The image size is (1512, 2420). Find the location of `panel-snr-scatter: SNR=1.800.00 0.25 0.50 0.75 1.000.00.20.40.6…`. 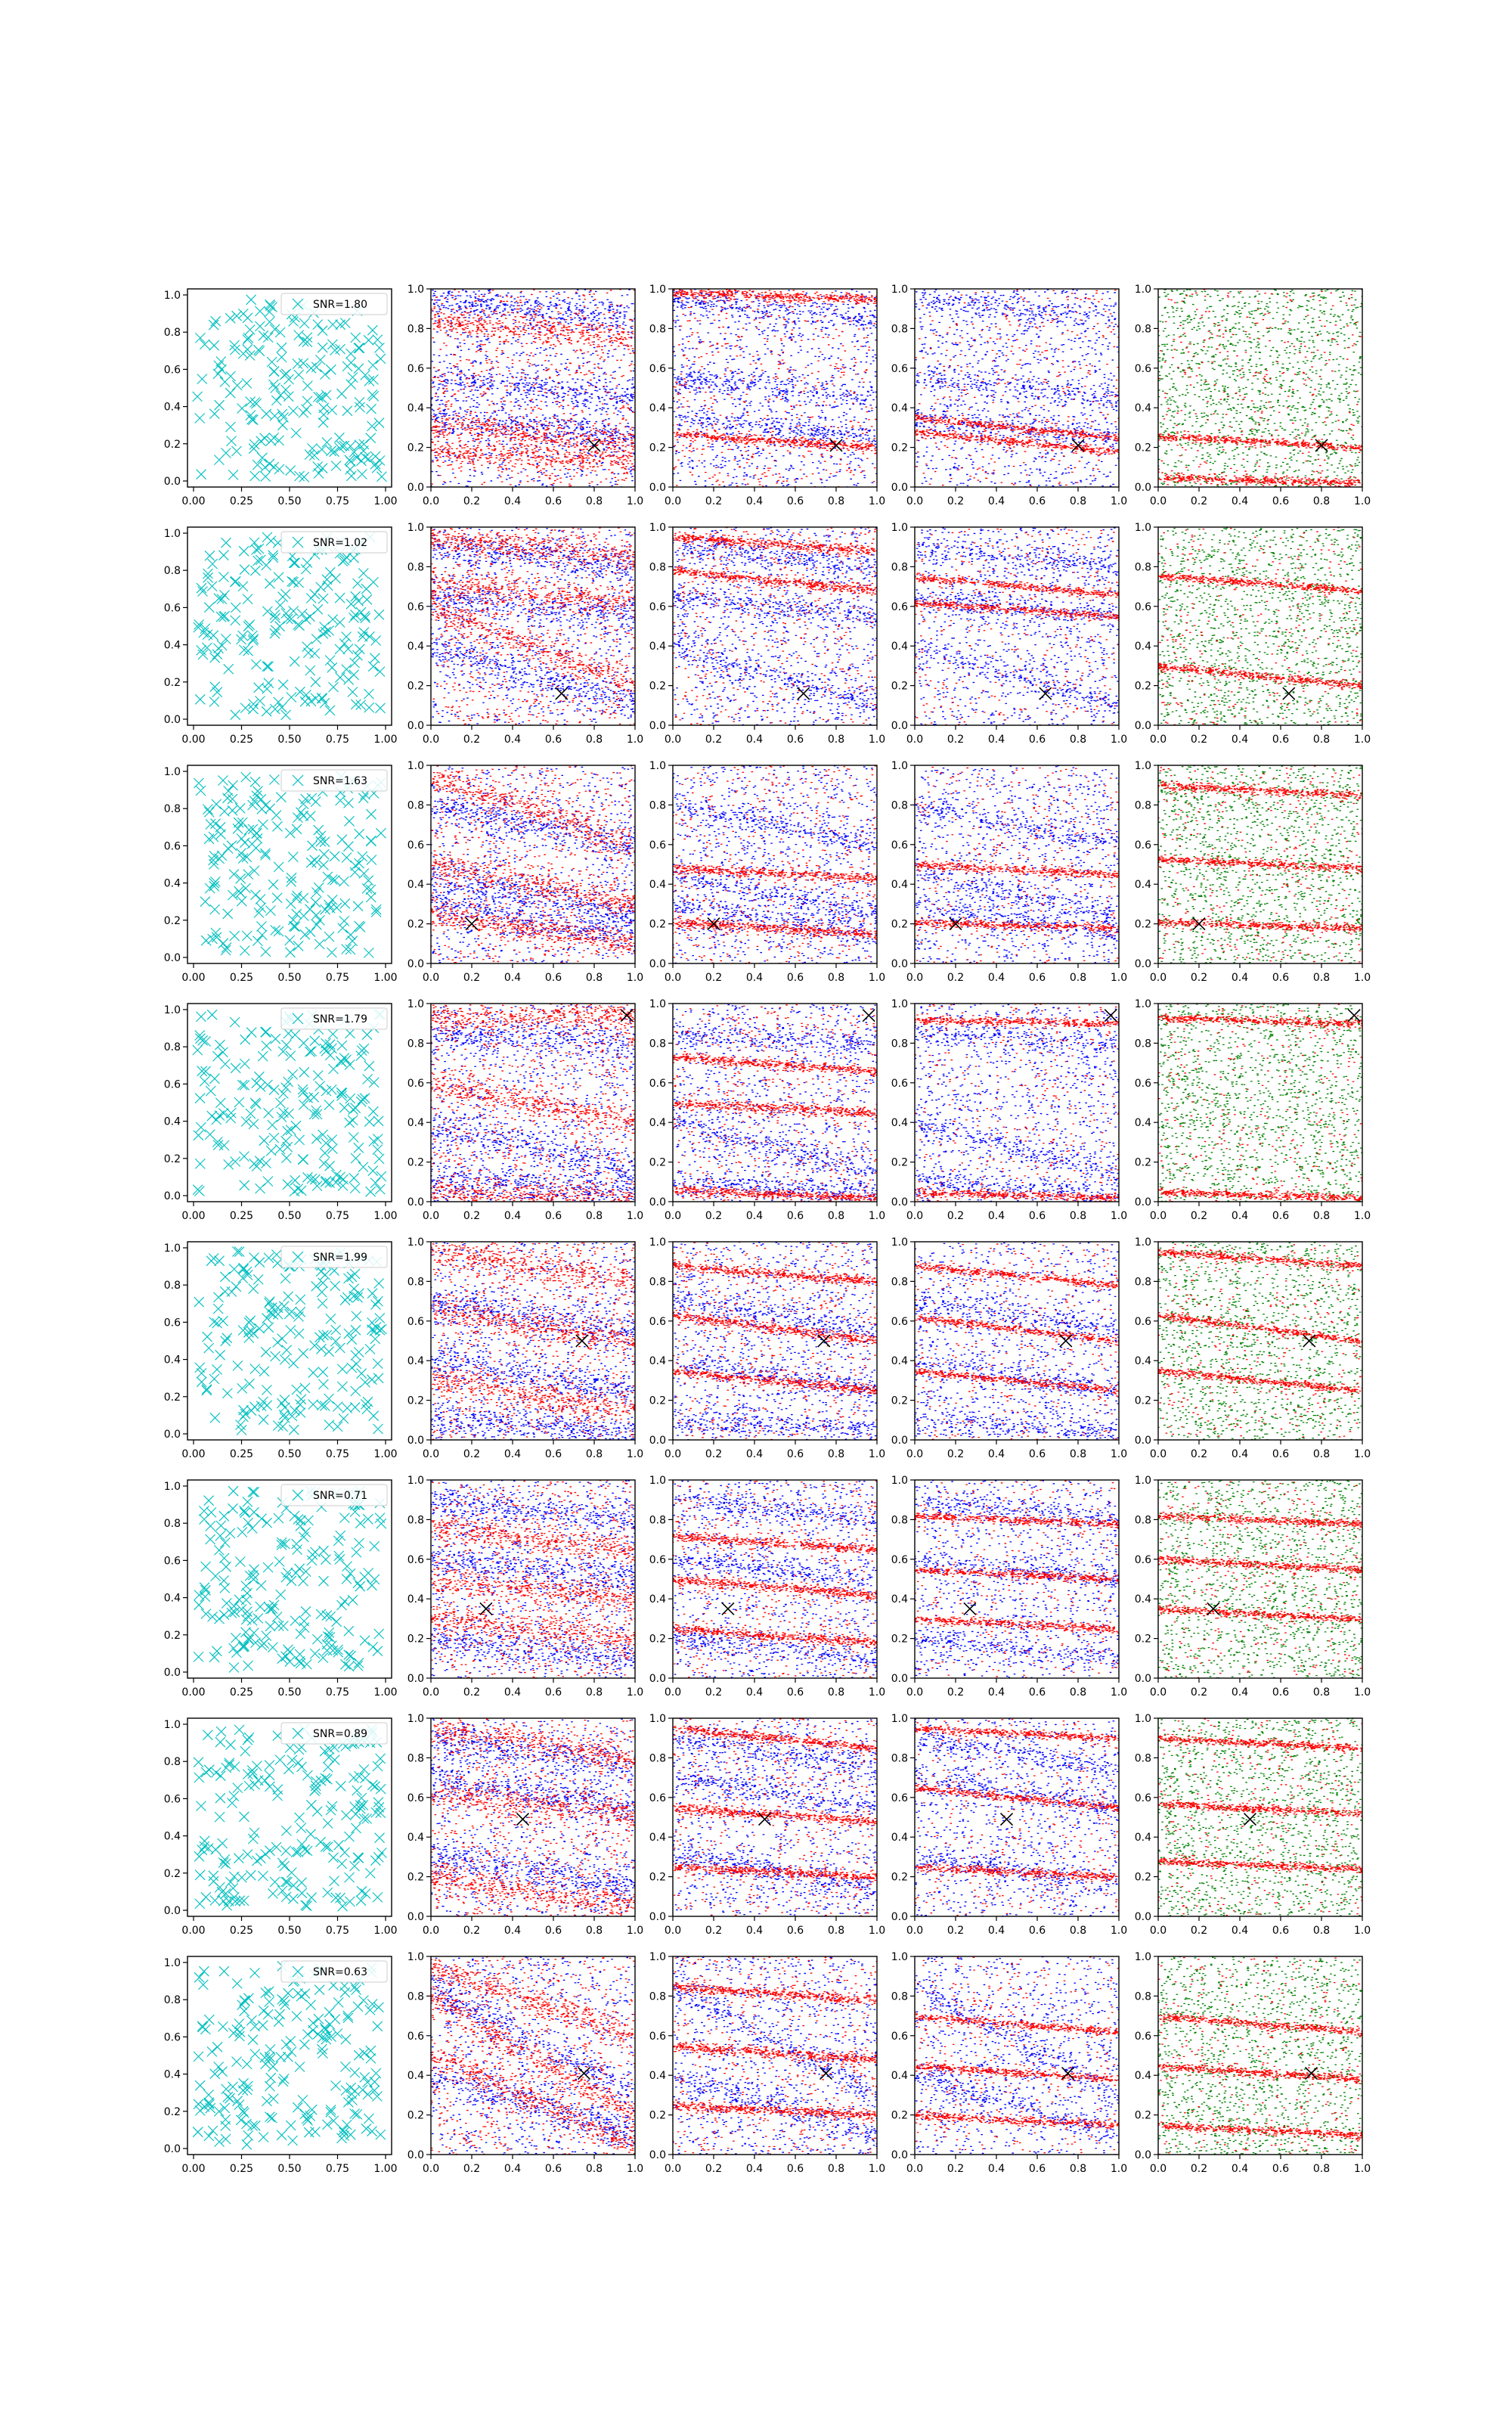

panel-snr-scatter: SNR=1.800.00 0.25 0.50 0.75 1.000.00.20.40.6… is located at coordinates (281, 398).